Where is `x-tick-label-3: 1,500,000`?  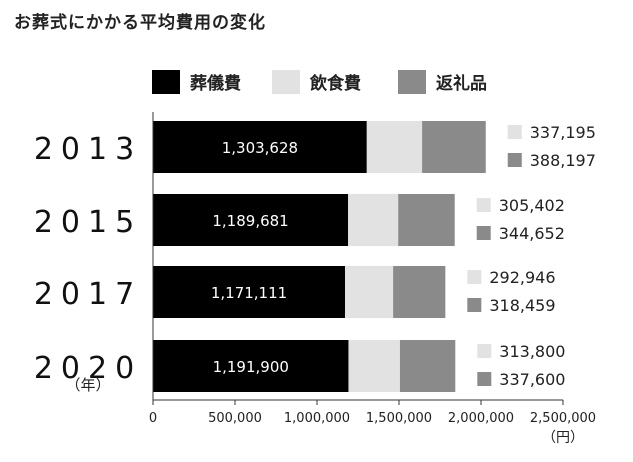
x-tick-label-3: 1,500,000 is located at coordinates (399, 418).